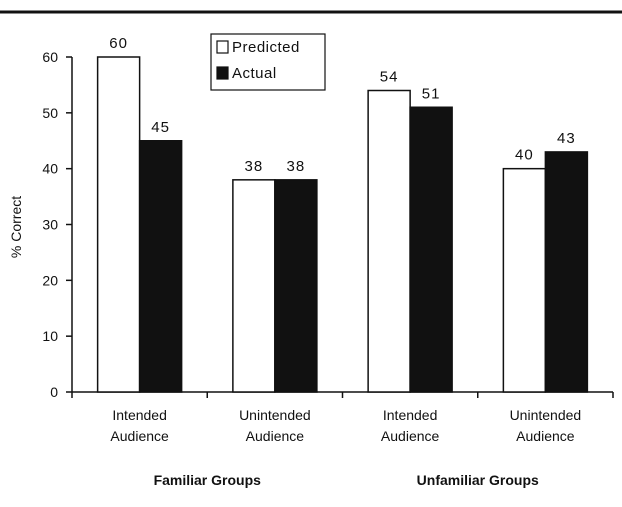  Describe the element at coordinates (50, 169) in the screenshot. I see `y-tick-label: 40` at that location.